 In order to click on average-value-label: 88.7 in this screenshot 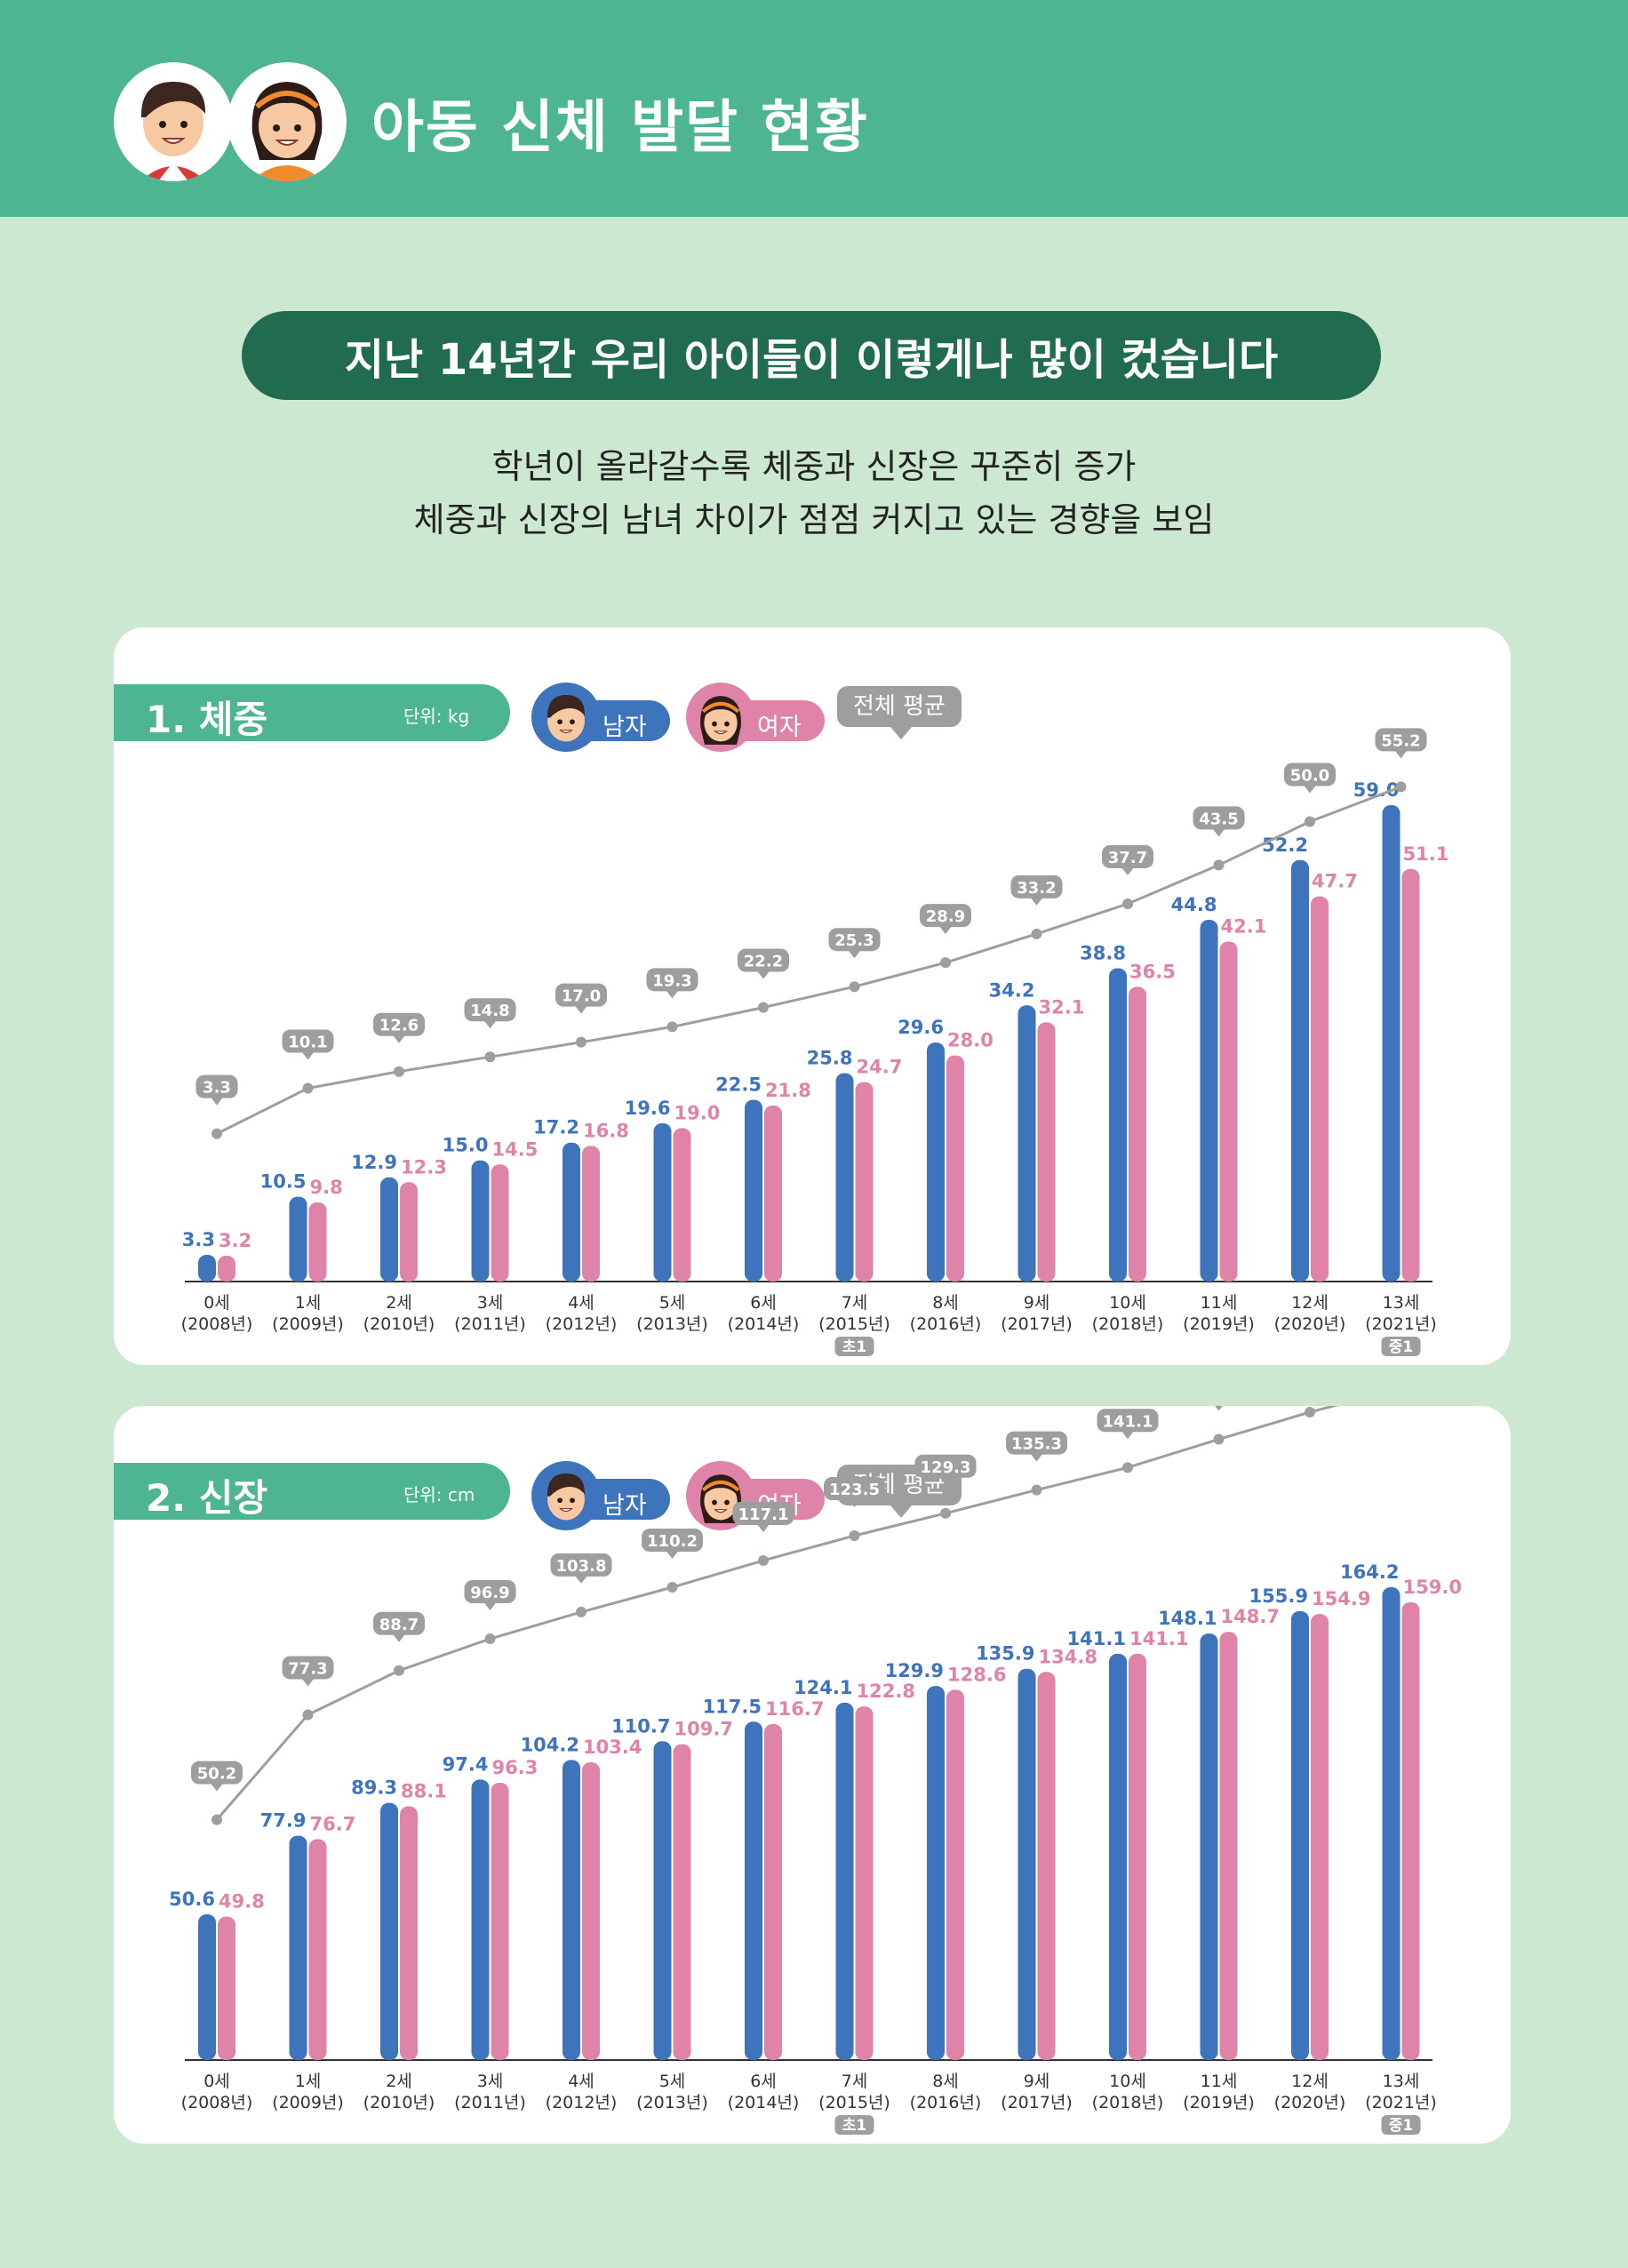, I will do `click(399, 1625)`.